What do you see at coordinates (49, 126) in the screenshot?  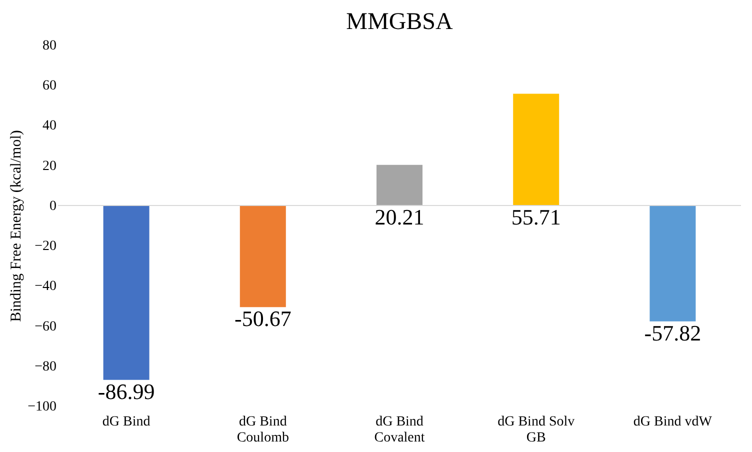 I see `y-tick-label: 40` at bounding box center [49, 126].